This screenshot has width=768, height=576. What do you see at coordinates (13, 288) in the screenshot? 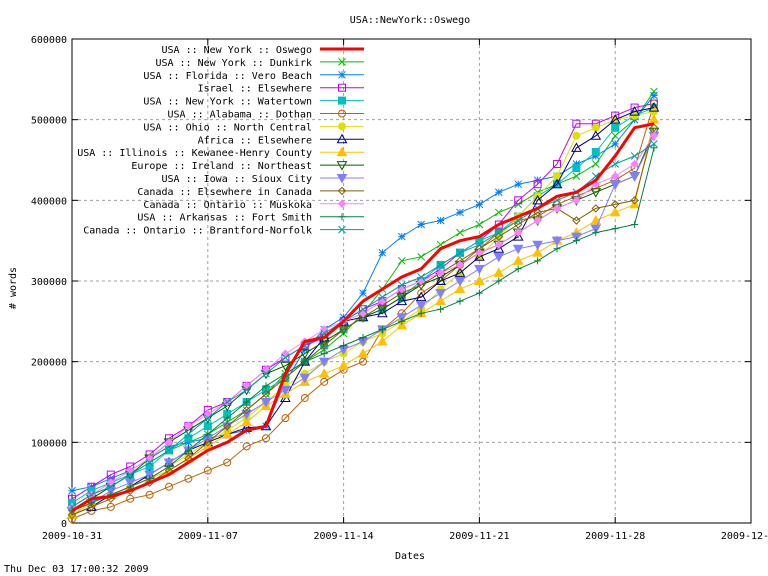
I see `y-axis-label: # words` at bounding box center [13, 288].